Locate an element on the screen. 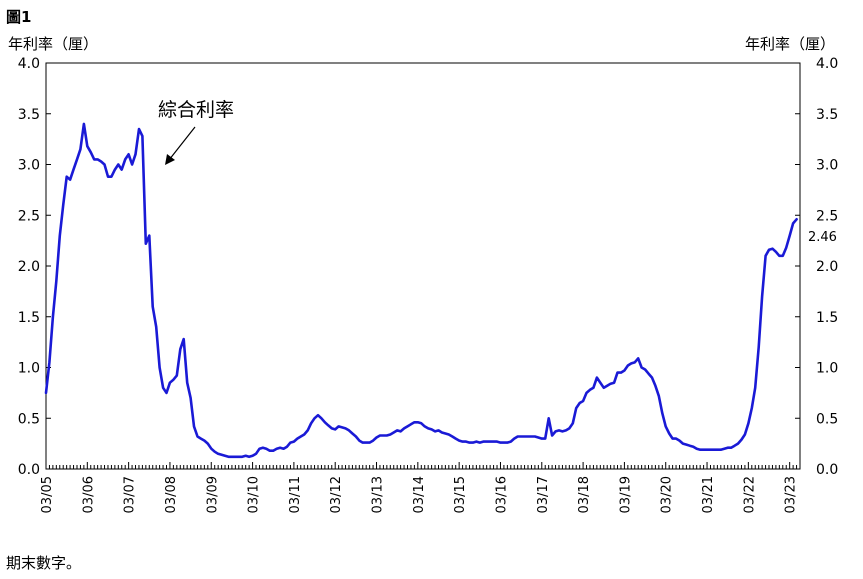 This screenshot has height=579, width=863. y-tick-label-right: 1.5 is located at coordinates (827, 318).